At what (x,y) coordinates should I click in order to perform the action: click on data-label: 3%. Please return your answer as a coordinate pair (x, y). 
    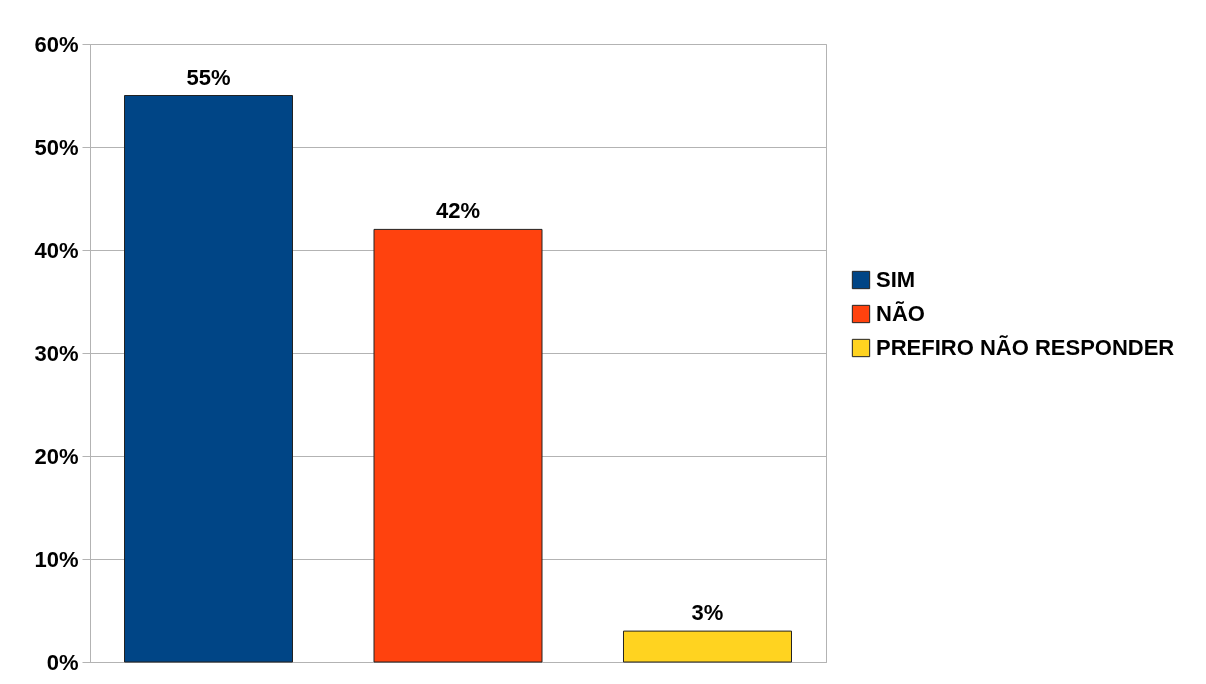
    Looking at the image, I should click on (707, 613).